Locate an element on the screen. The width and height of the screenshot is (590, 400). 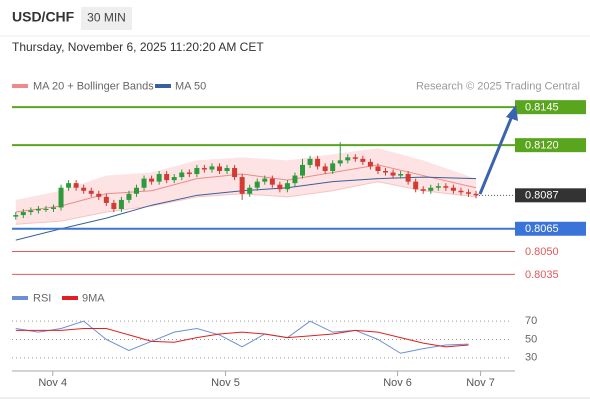
rsi-tick-label: 70 is located at coordinates (531, 321).